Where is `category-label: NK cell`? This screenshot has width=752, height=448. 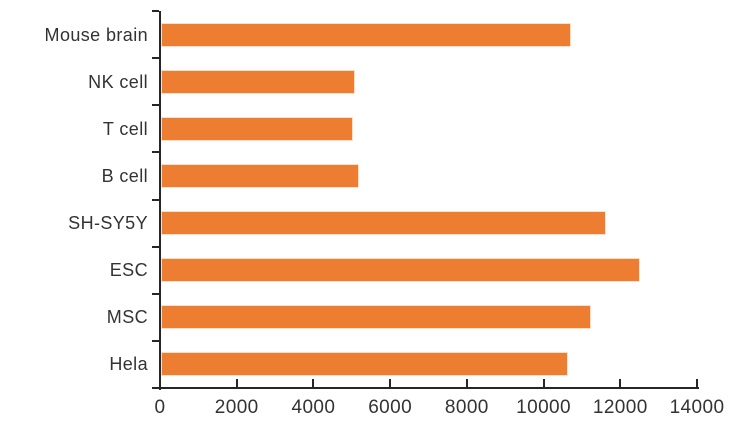 category-label: NK cell is located at coordinates (118, 81).